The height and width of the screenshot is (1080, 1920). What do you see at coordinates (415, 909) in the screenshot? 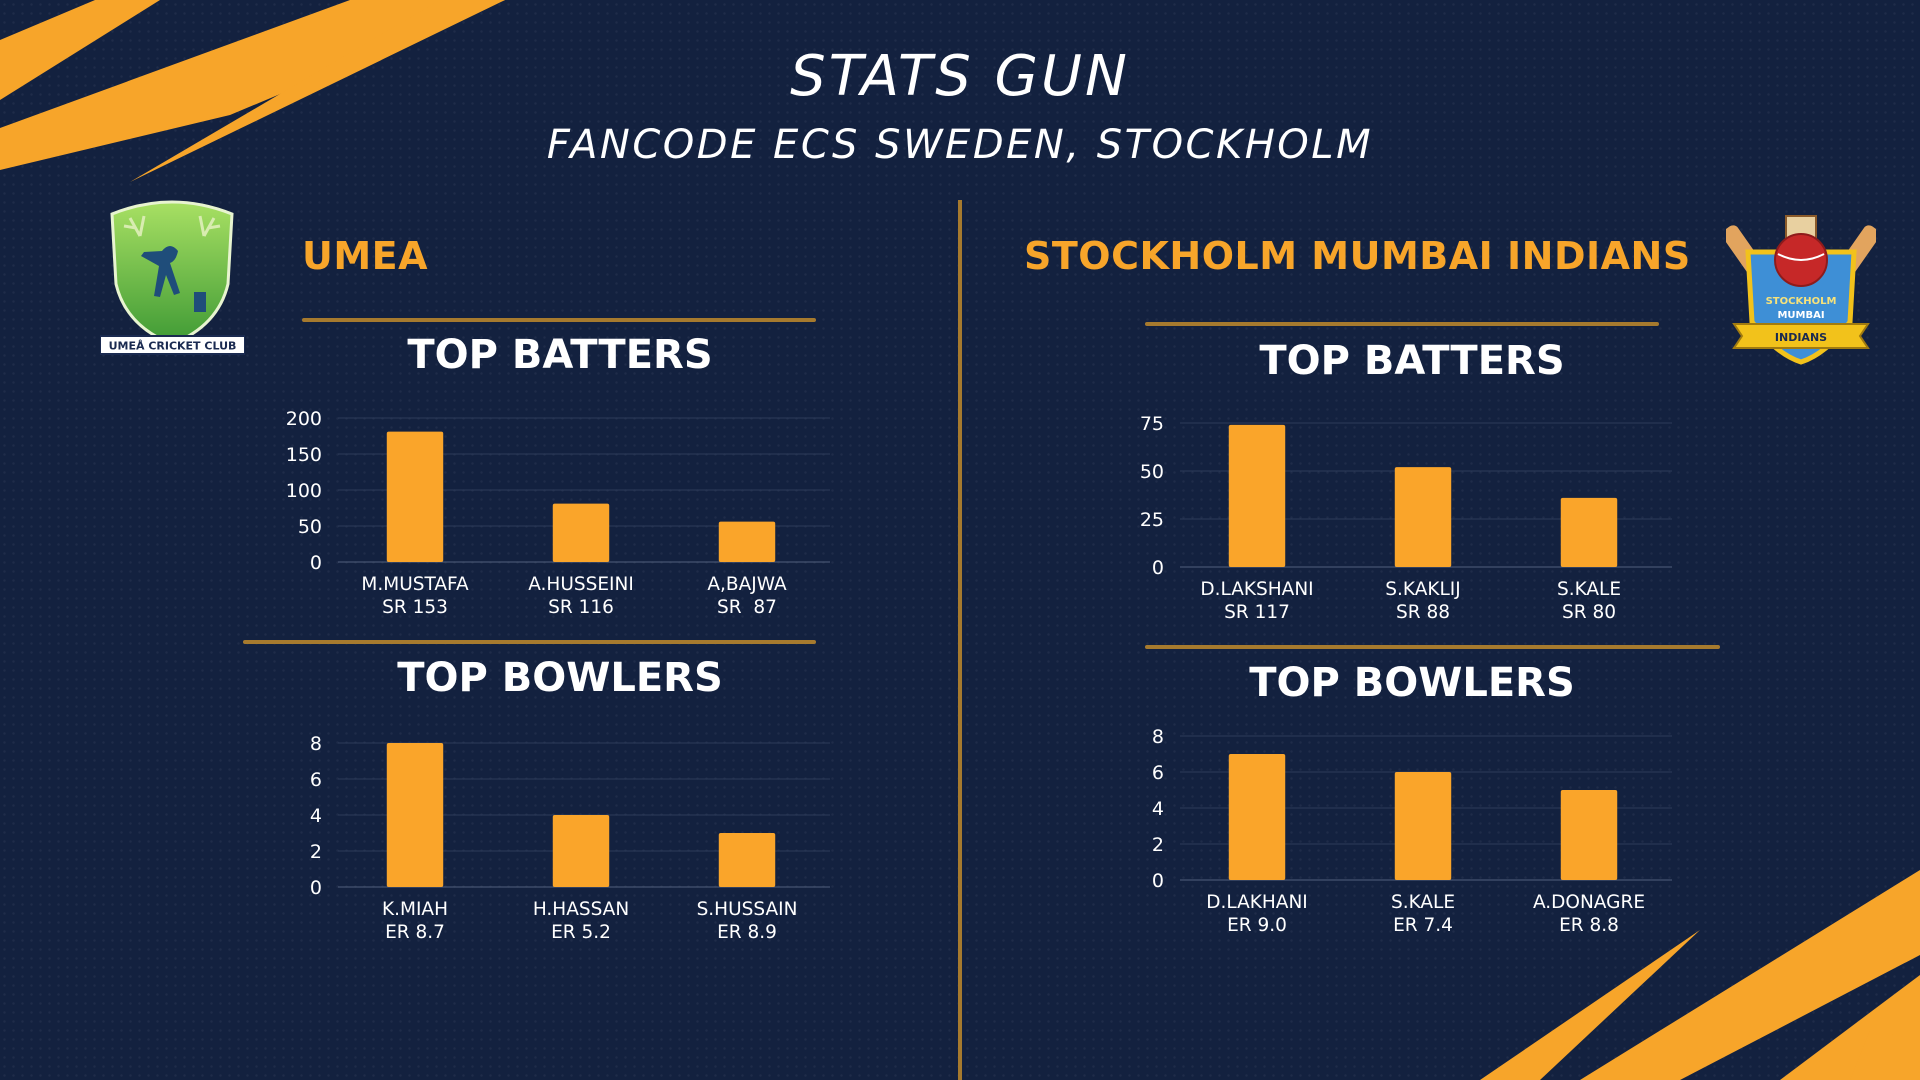
I see `x-category-label: K.MIAH` at bounding box center [415, 909].